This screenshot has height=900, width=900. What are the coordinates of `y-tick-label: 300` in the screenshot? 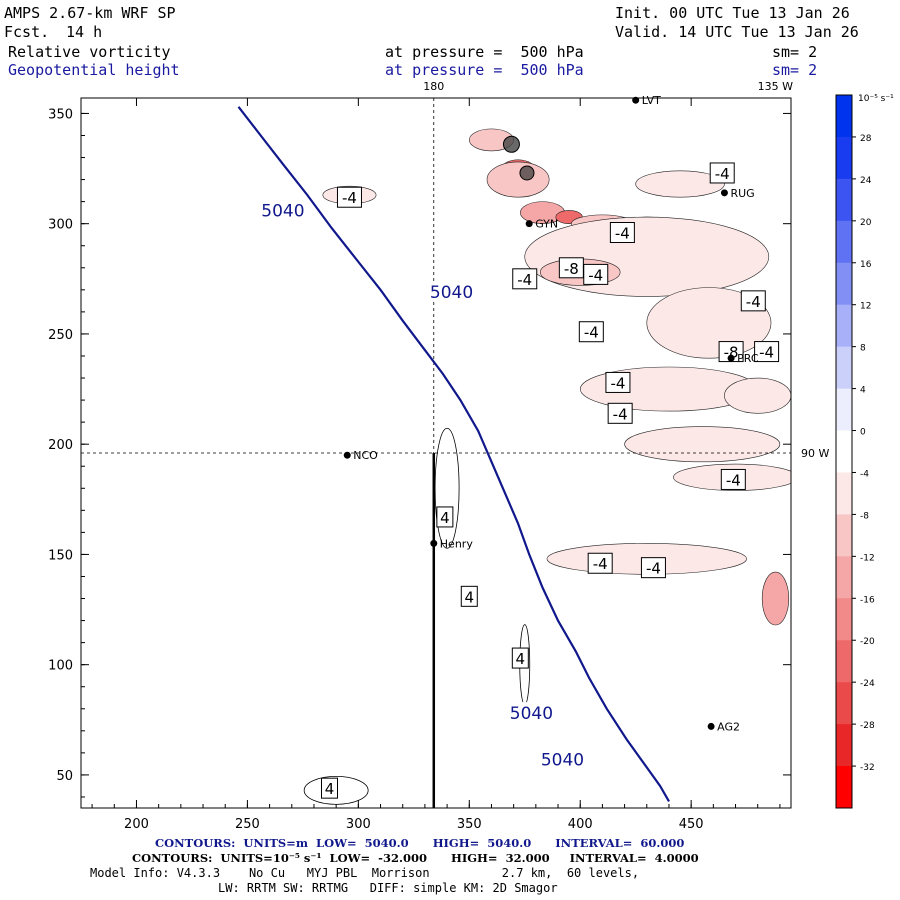 It's located at (60, 225).